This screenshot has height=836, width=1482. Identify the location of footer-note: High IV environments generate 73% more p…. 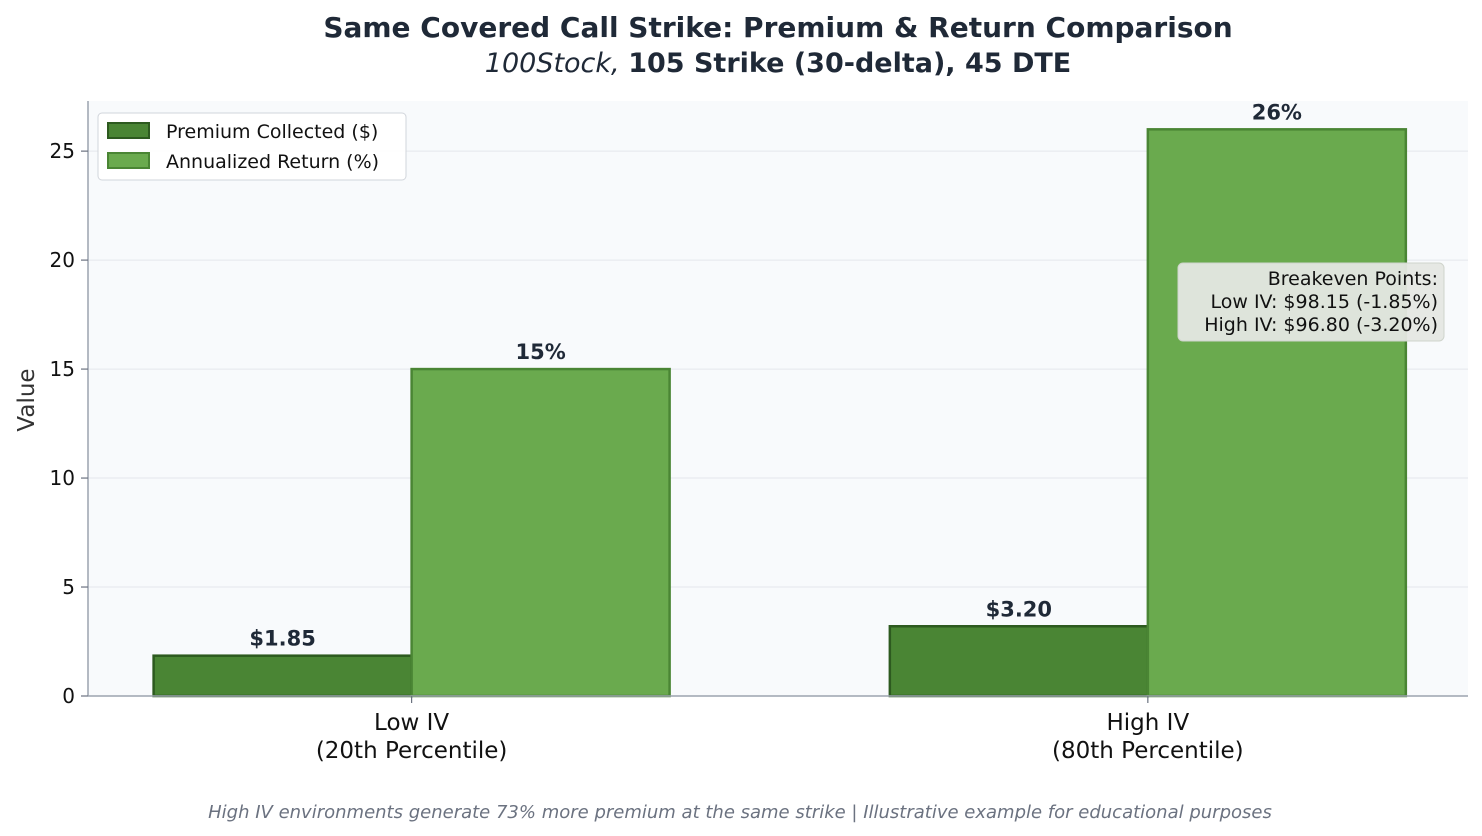
(740, 812).